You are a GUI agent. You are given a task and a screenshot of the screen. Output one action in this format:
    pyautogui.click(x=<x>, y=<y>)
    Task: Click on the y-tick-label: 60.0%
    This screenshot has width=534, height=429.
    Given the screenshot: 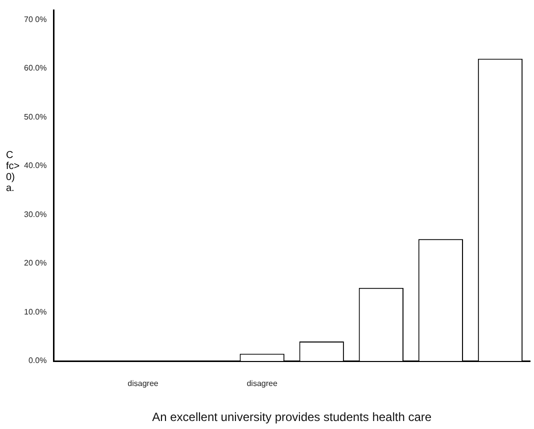 What is the action you would take?
    pyautogui.click(x=35, y=68)
    